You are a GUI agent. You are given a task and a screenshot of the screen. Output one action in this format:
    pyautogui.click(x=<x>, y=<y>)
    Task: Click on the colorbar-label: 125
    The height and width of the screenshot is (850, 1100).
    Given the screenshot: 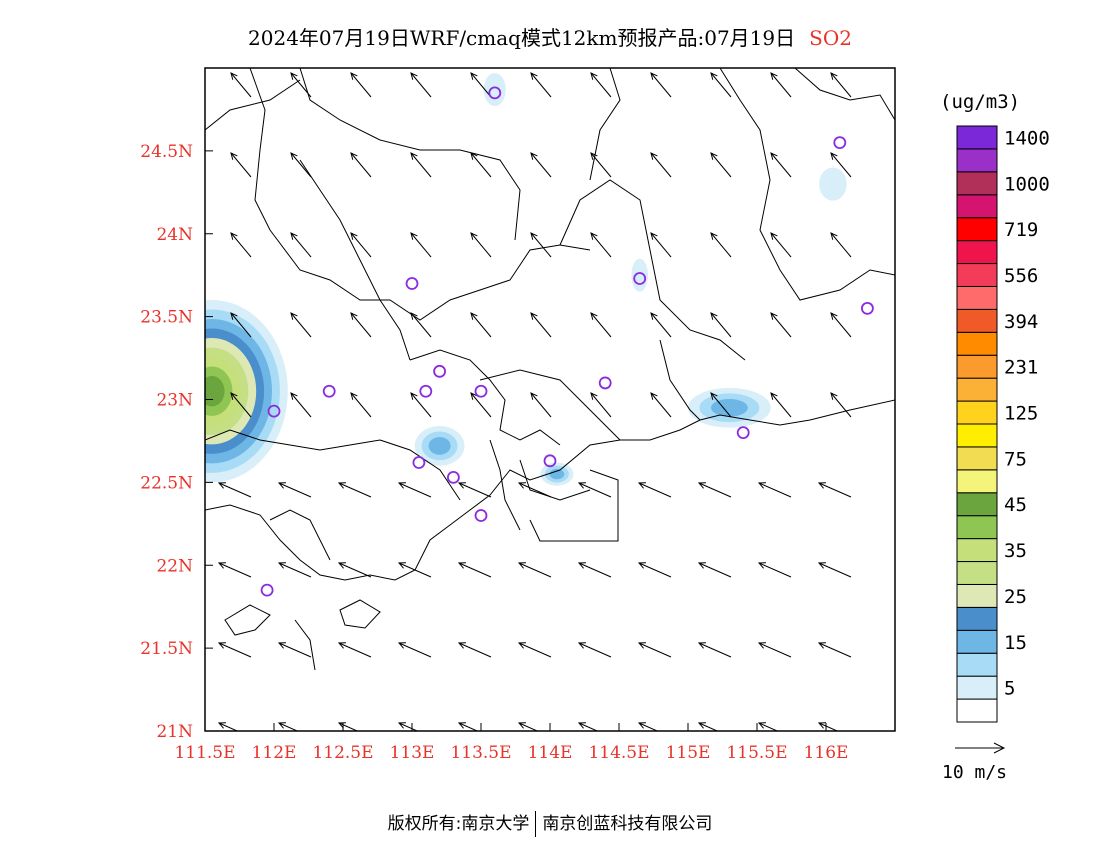 What is the action you would take?
    pyautogui.click(x=1021, y=414)
    